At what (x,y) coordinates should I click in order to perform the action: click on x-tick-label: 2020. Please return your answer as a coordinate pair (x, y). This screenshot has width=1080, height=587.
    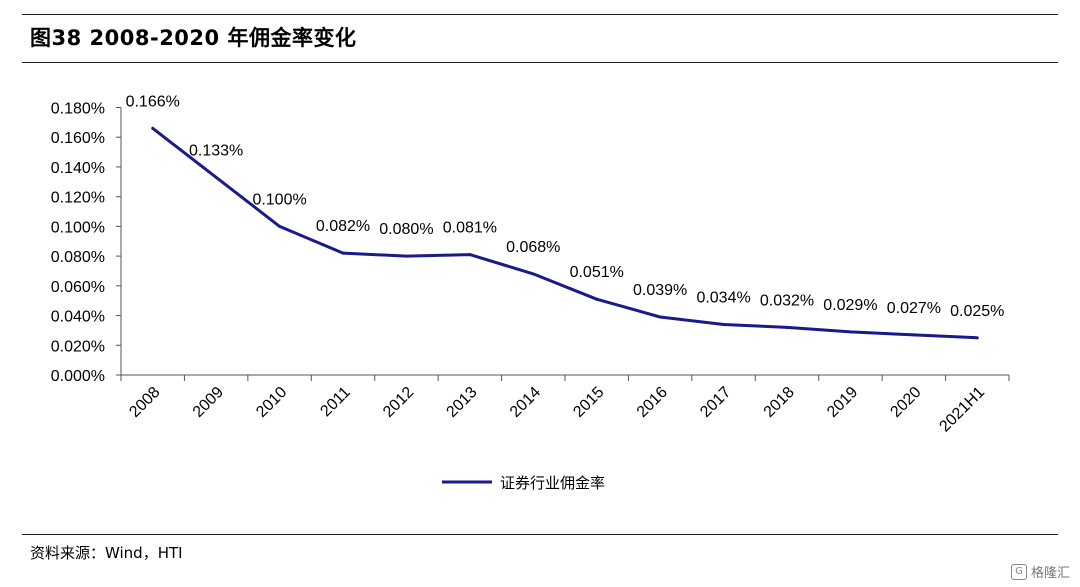
    Looking at the image, I should click on (905, 402).